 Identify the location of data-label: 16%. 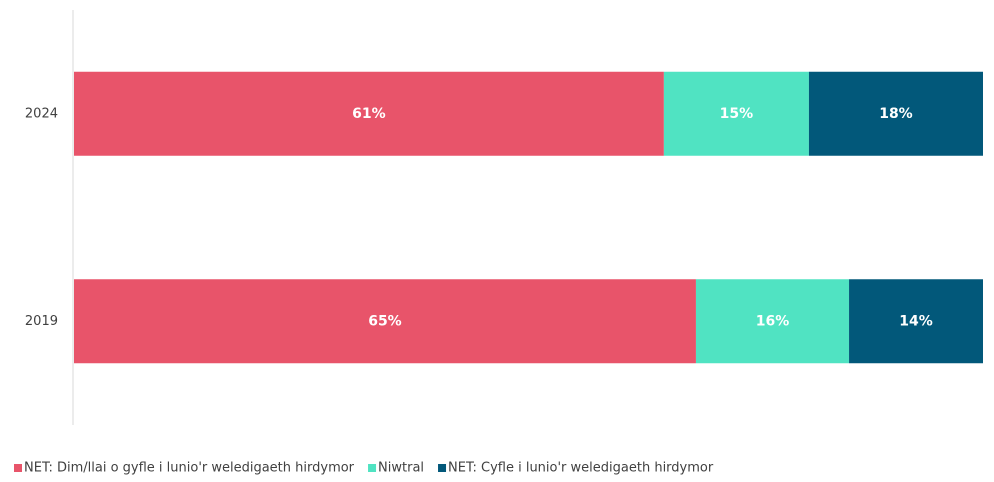
(773, 321).